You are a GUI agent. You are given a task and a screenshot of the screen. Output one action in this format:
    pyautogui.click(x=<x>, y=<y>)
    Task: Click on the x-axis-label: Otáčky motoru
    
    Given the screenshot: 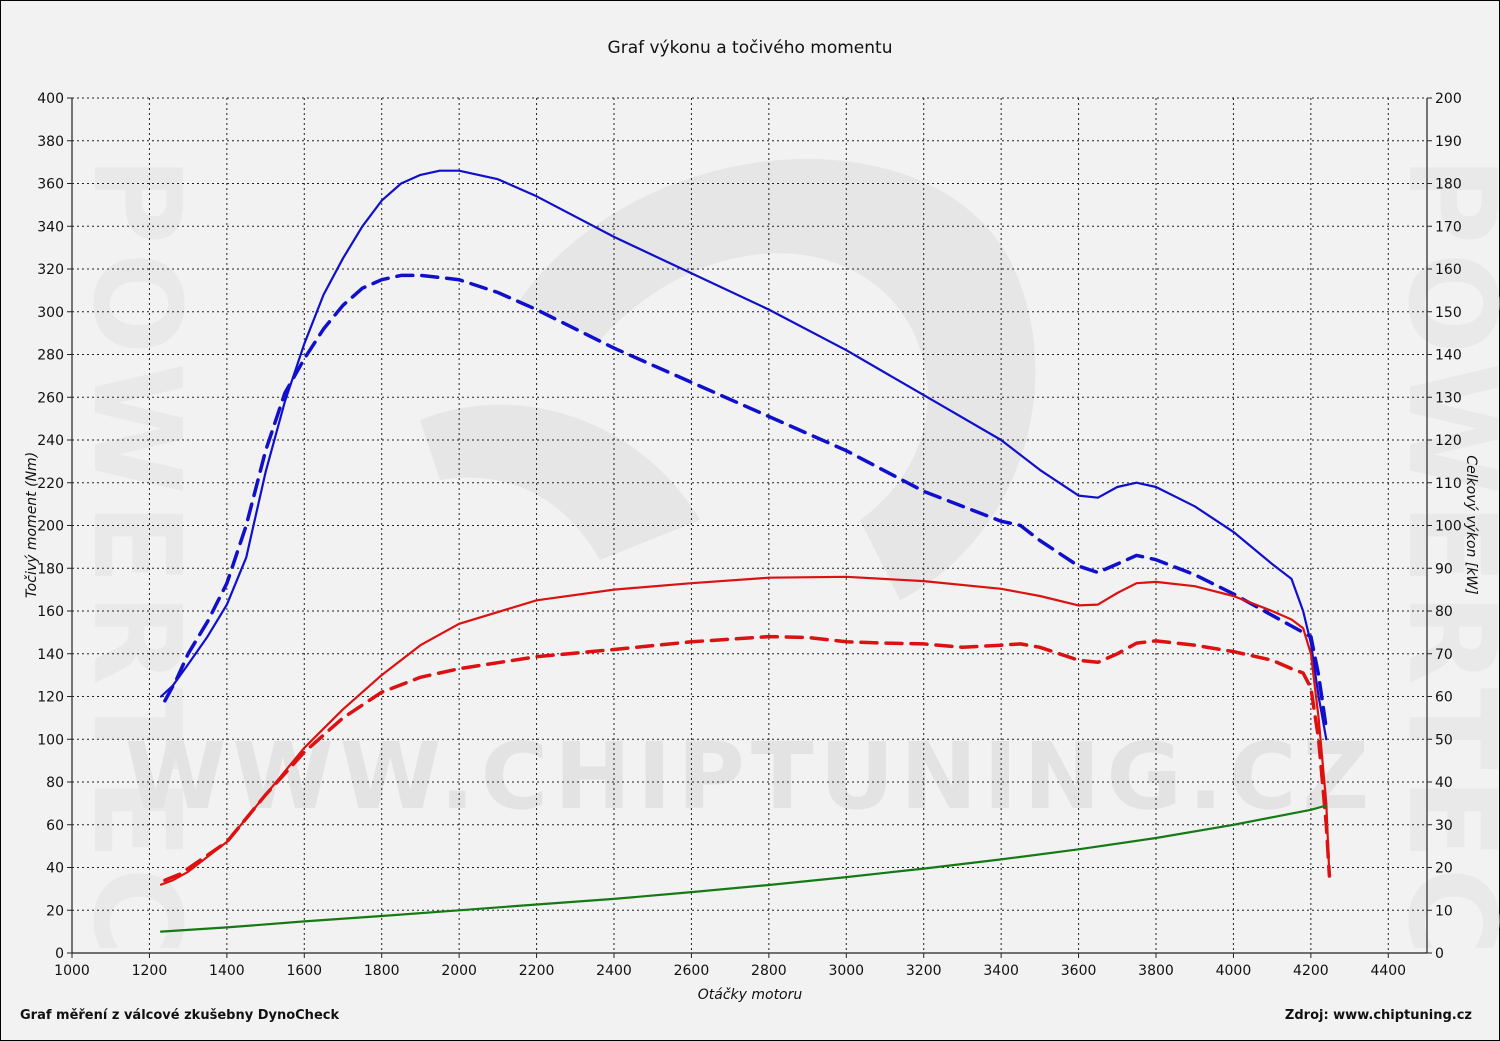 What is the action you would take?
    pyautogui.click(x=750, y=995)
    